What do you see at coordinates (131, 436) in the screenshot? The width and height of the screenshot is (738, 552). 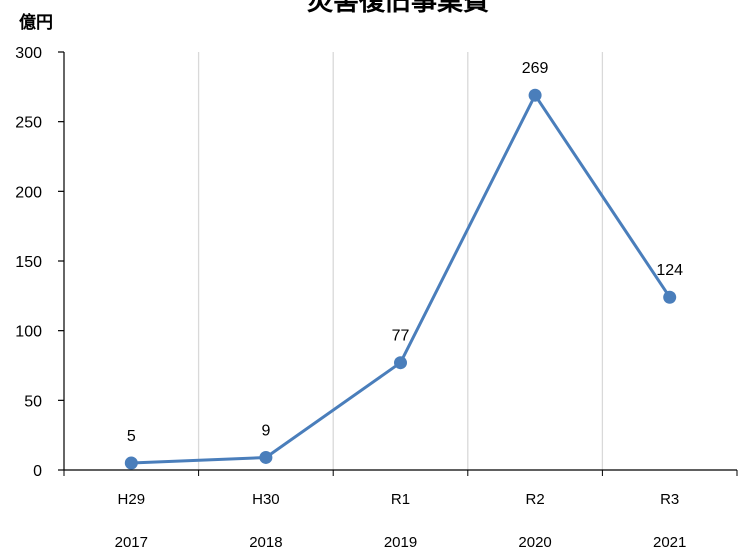 I see `data-value-label: 5` at bounding box center [131, 436].